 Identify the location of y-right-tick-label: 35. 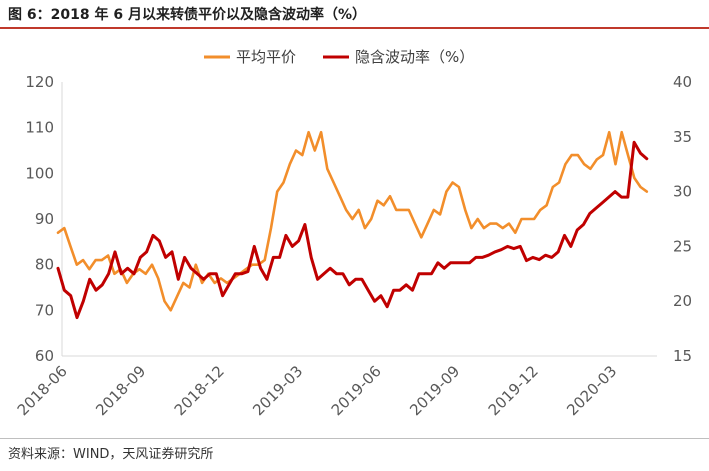
(682, 137).